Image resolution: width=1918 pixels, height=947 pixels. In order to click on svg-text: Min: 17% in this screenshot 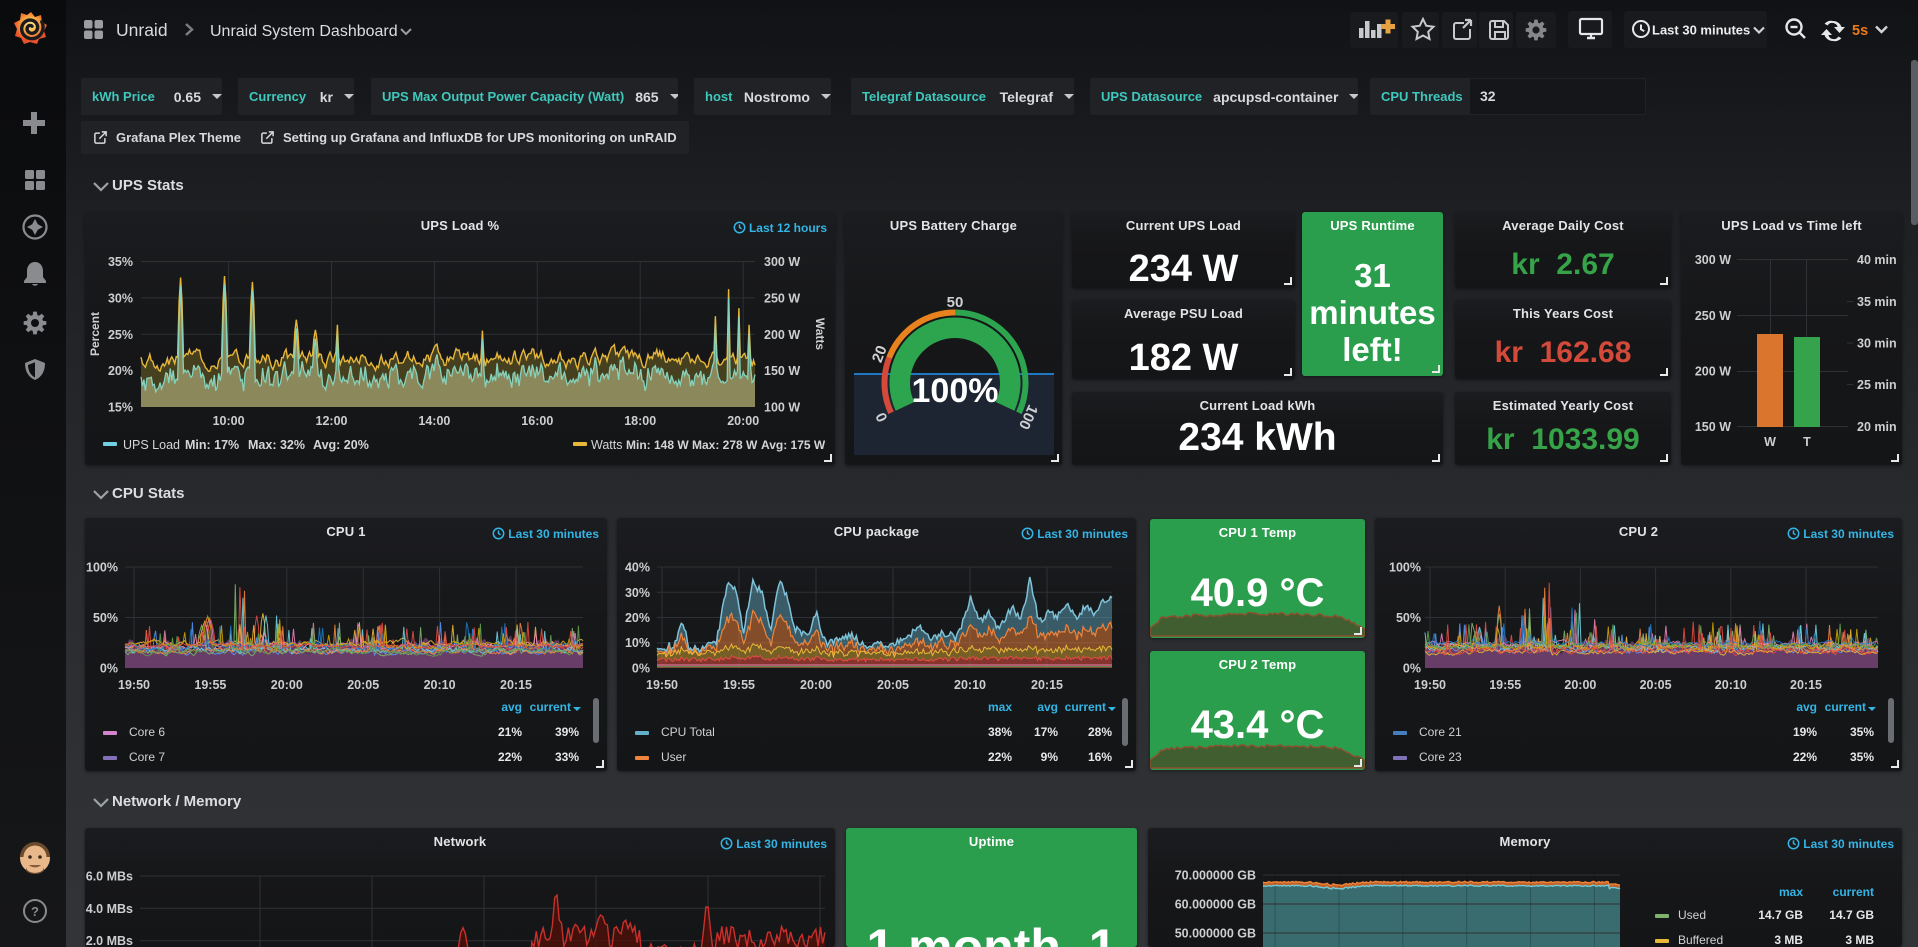, I will do `click(212, 445)`.